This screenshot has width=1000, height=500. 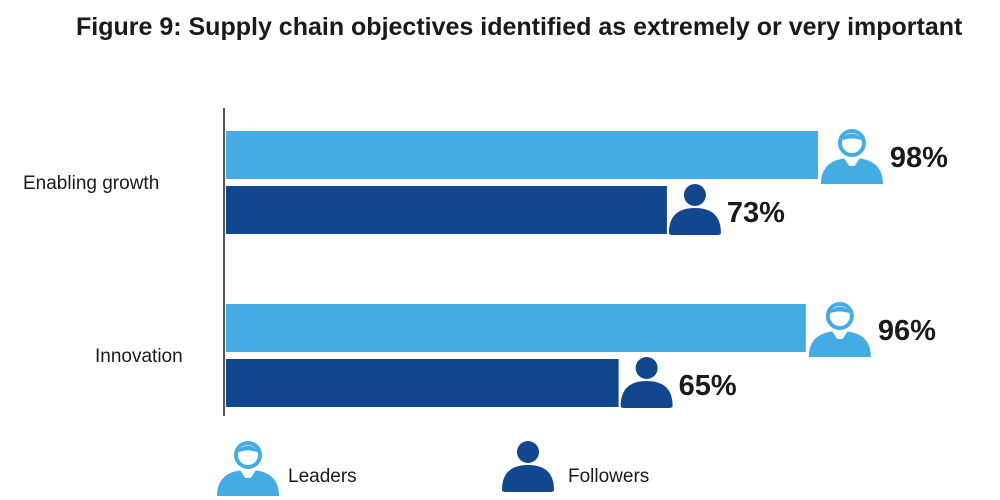 I want to click on legend-label: Leaders, so click(x=322, y=476).